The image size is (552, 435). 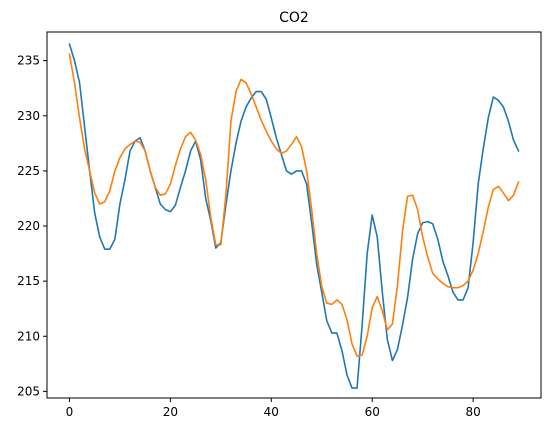 I want to click on y-tick-label: 220, so click(x=28, y=226).